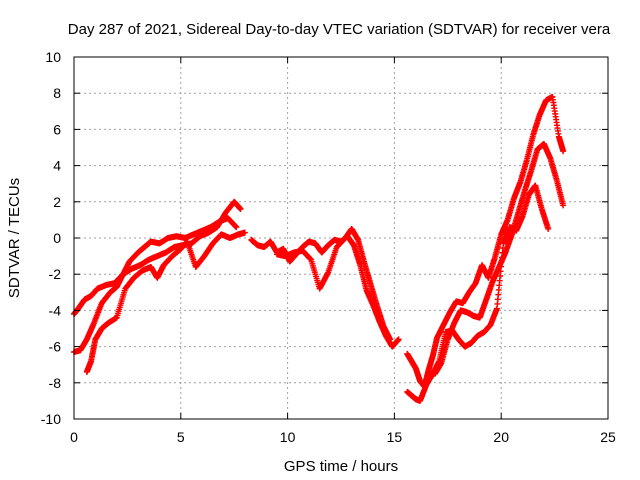 The height and width of the screenshot is (480, 640). What do you see at coordinates (341, 466) in the screenshot?
I see `x-axis-label: GPS time / hours` at bounding box center [341, 466].